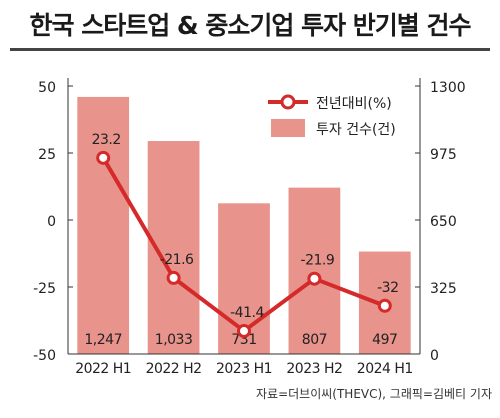 Image resolution: width=500 pixels, height=418 pixels. I want to click on line-value-label: -21.9, so click(318, 261).